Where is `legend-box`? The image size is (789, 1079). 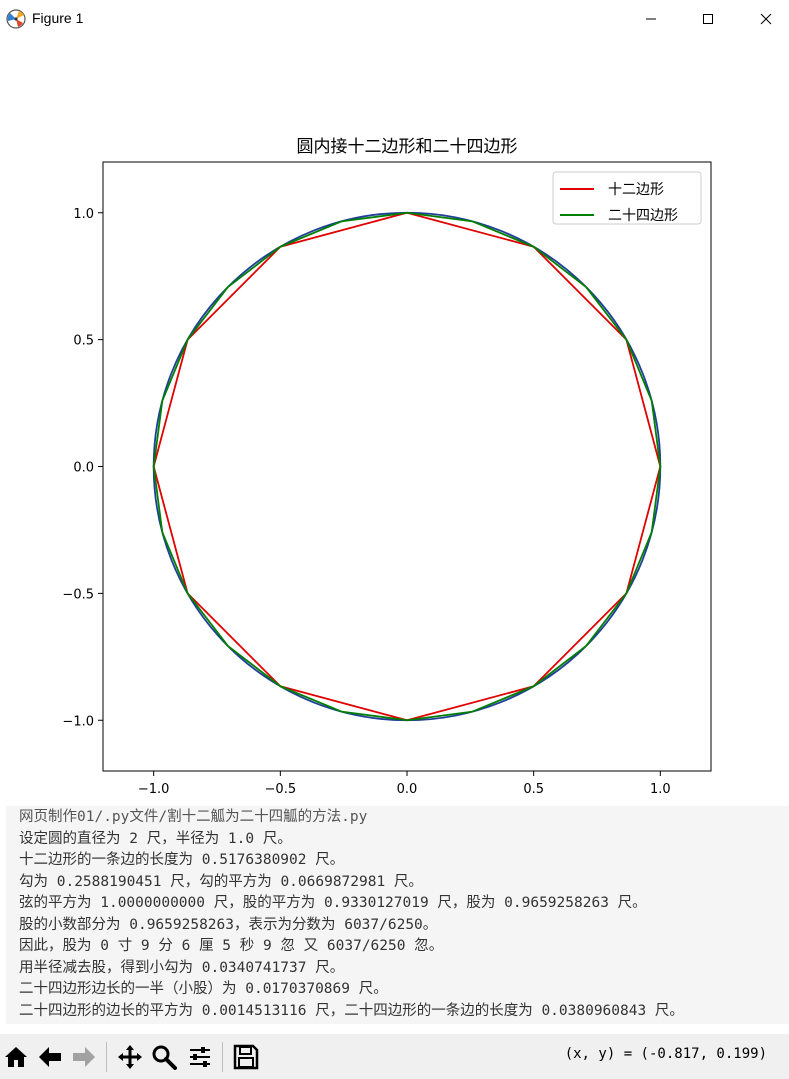
legend-box is located at coordinates (627, 198).